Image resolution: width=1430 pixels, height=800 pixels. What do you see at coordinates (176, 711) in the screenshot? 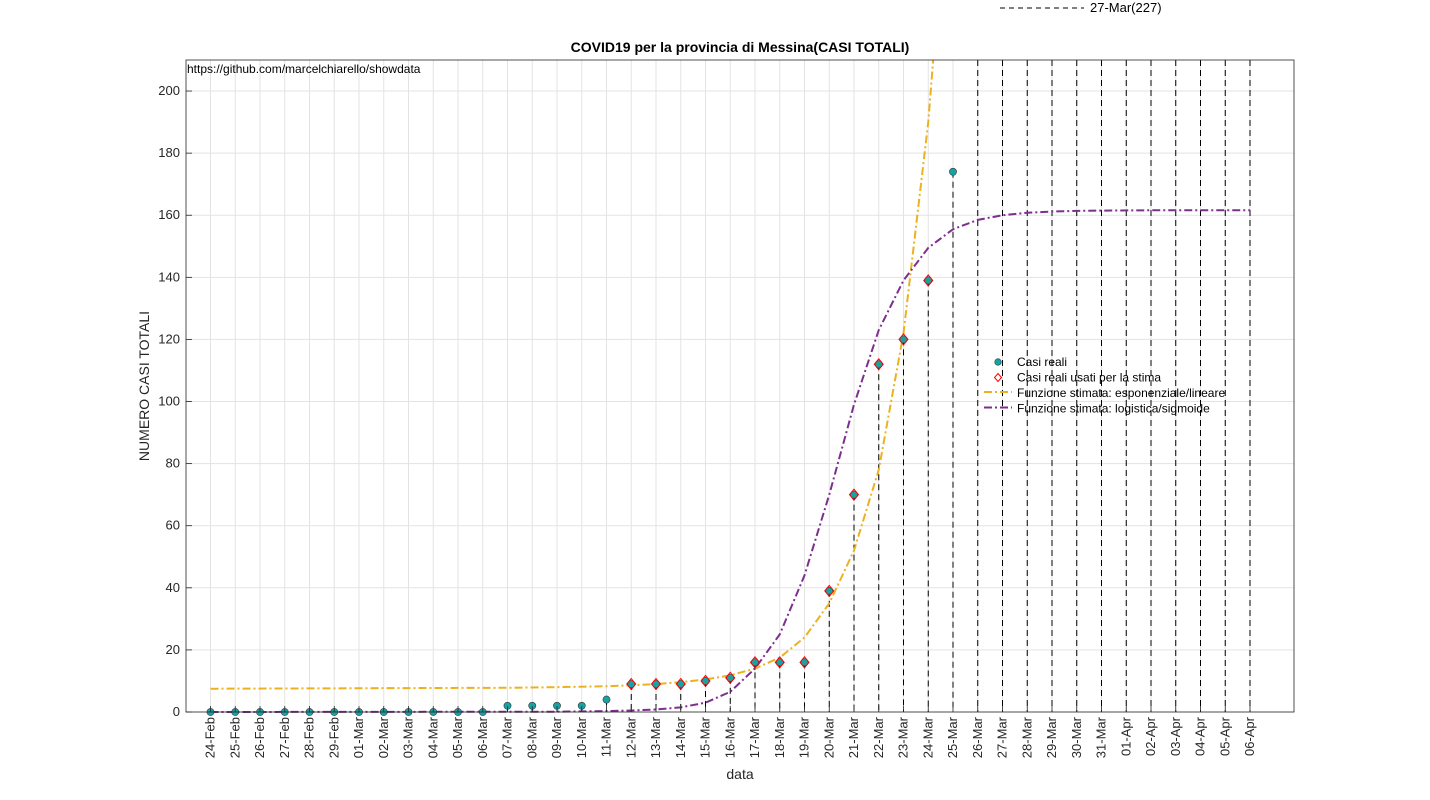
I see `y-tick-label: 0` at bounding box center [176, 711].